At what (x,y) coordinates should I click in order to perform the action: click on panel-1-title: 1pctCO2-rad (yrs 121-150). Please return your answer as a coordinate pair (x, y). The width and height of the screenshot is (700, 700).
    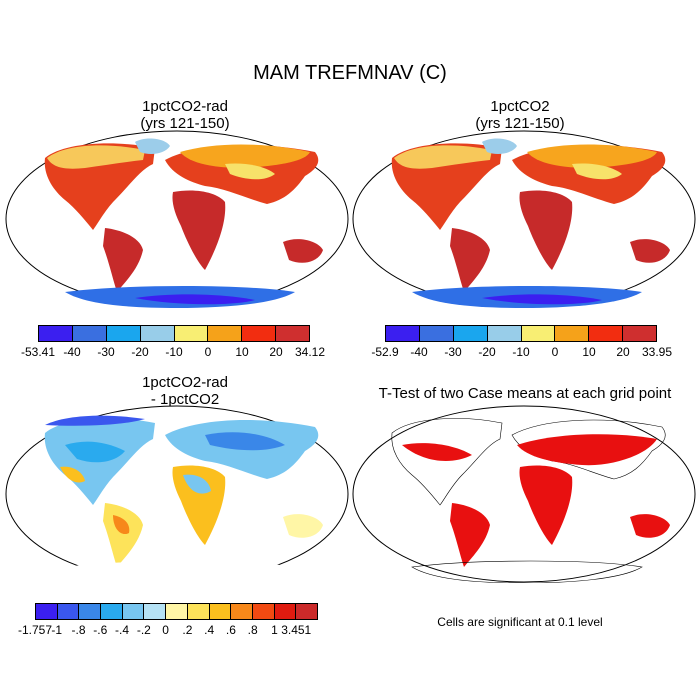
    Looking at the image, I should click on (185, 115).